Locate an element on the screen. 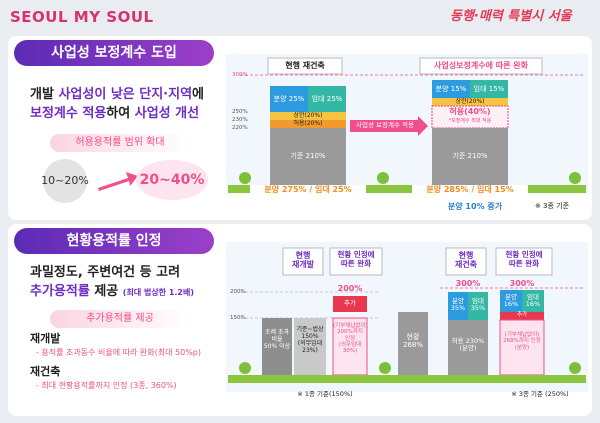 The width and height of the screenshot is (600, 423). allow: 허용 230% (분양) is located at coordinates (468, 345).